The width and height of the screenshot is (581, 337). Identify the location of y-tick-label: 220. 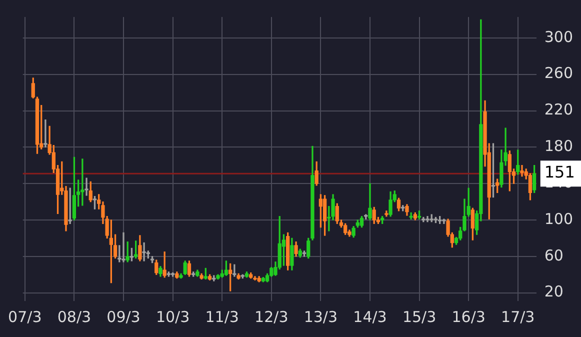
(559, 109).